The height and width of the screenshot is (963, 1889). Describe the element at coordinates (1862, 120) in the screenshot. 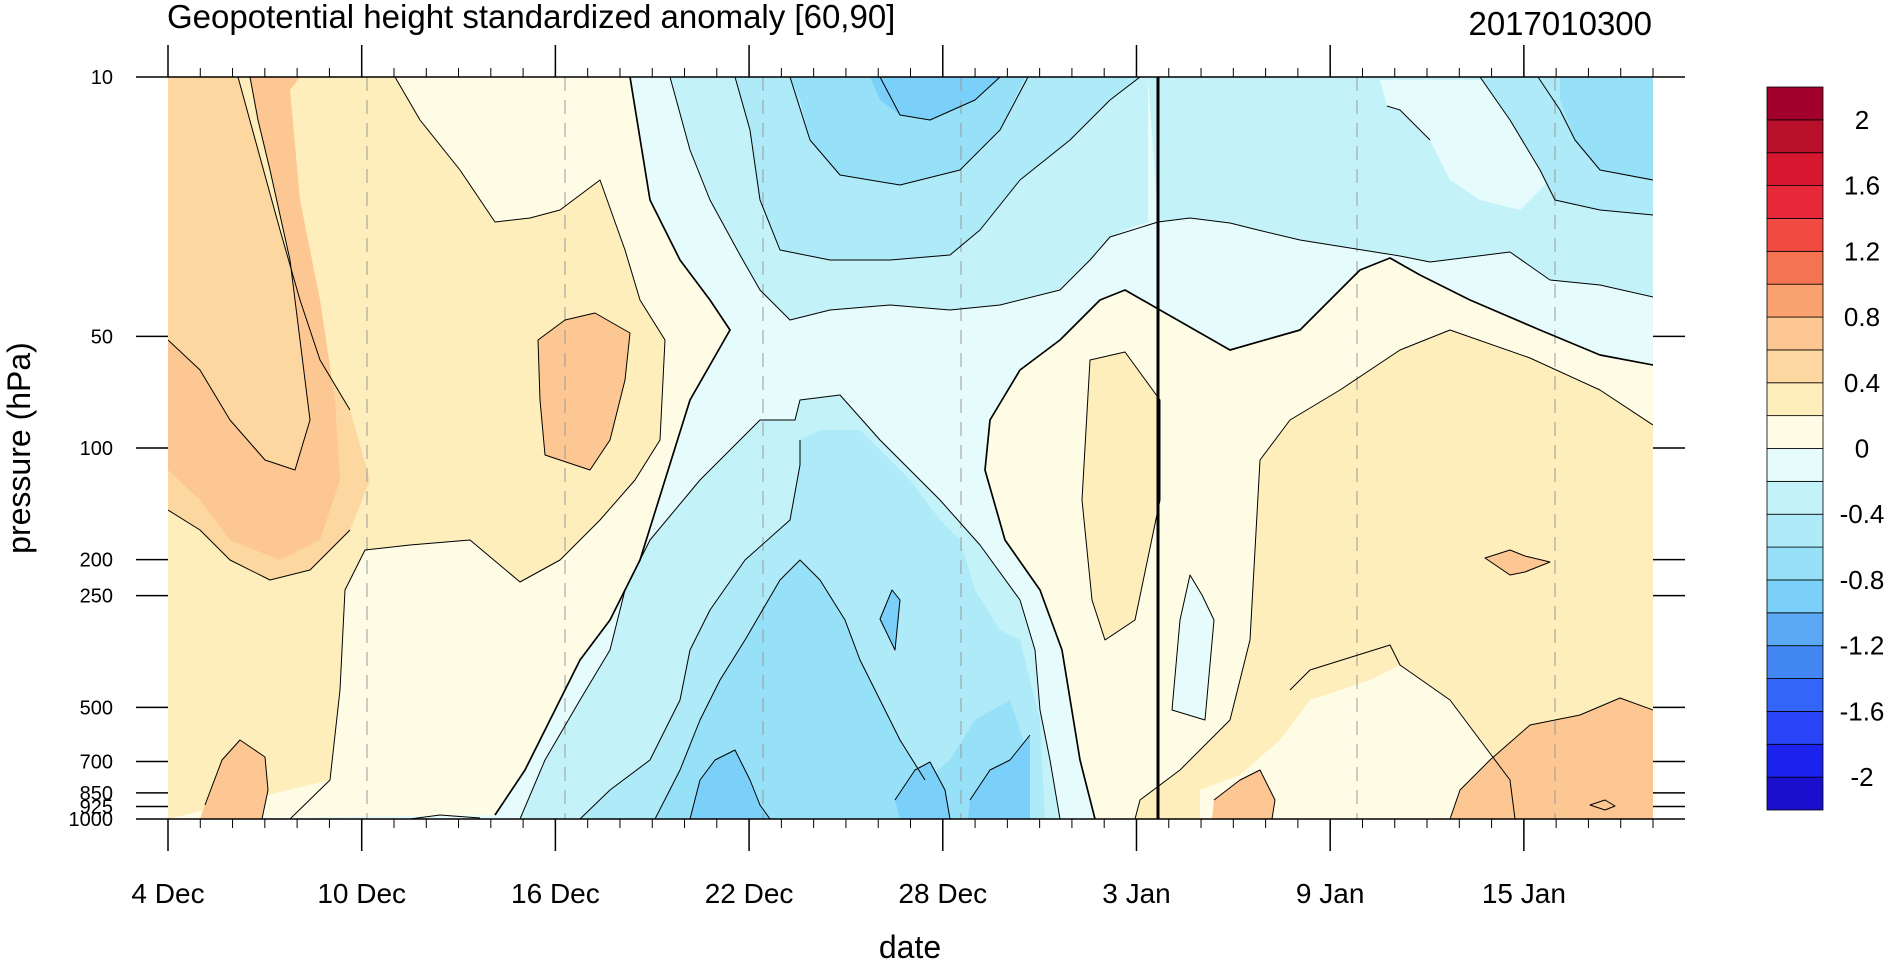

I see `colorbar-label: 2` at that location.